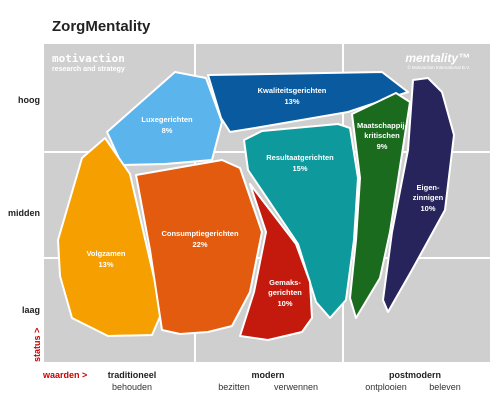 The width and height of the screenshot is (500, 412). What do you see at coordinates (276, 262) in the screenshot?
I see `segment-gemaksgerichten-shape` at bounding box center [276, 262].